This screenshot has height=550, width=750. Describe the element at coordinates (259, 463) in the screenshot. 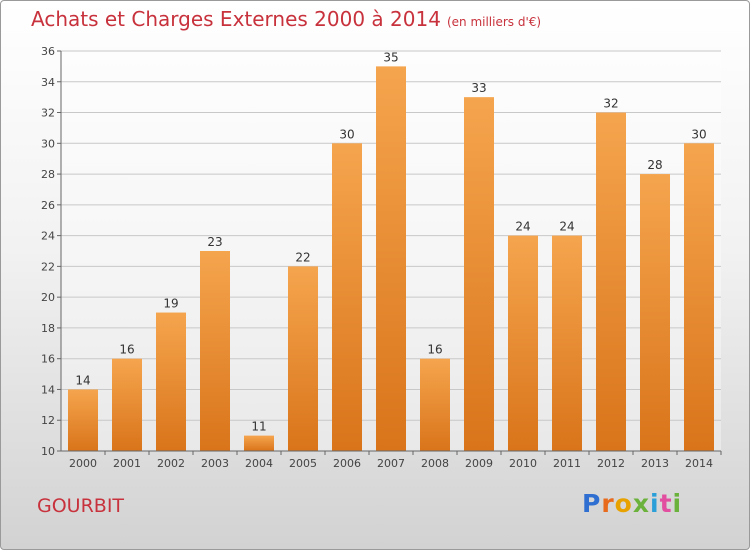

I see `x-tick-label: 2004` at that location.